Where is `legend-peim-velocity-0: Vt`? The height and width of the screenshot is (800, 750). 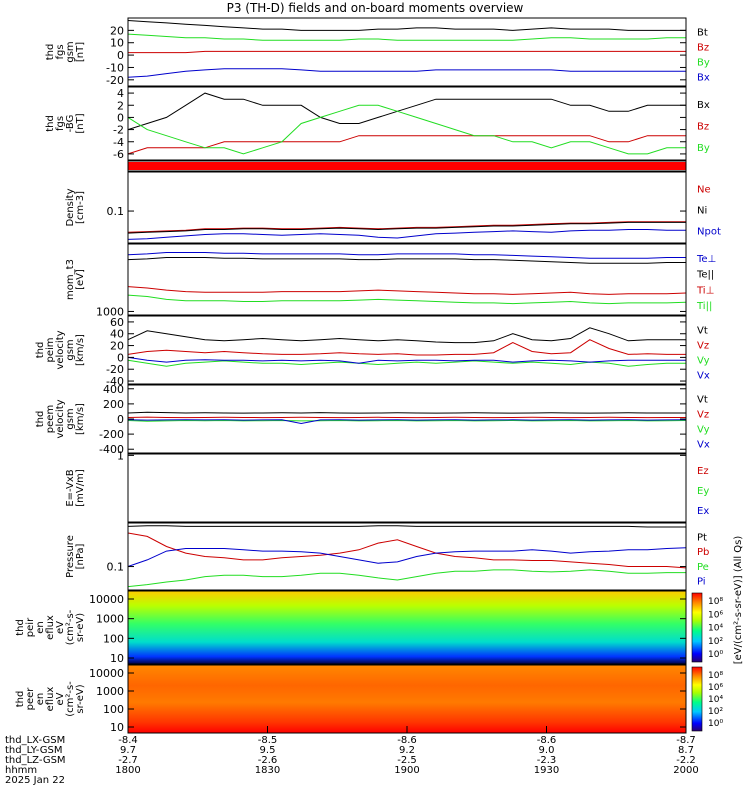 legend-peim-velocity-0: Vt is located at coordinates (702, 331).